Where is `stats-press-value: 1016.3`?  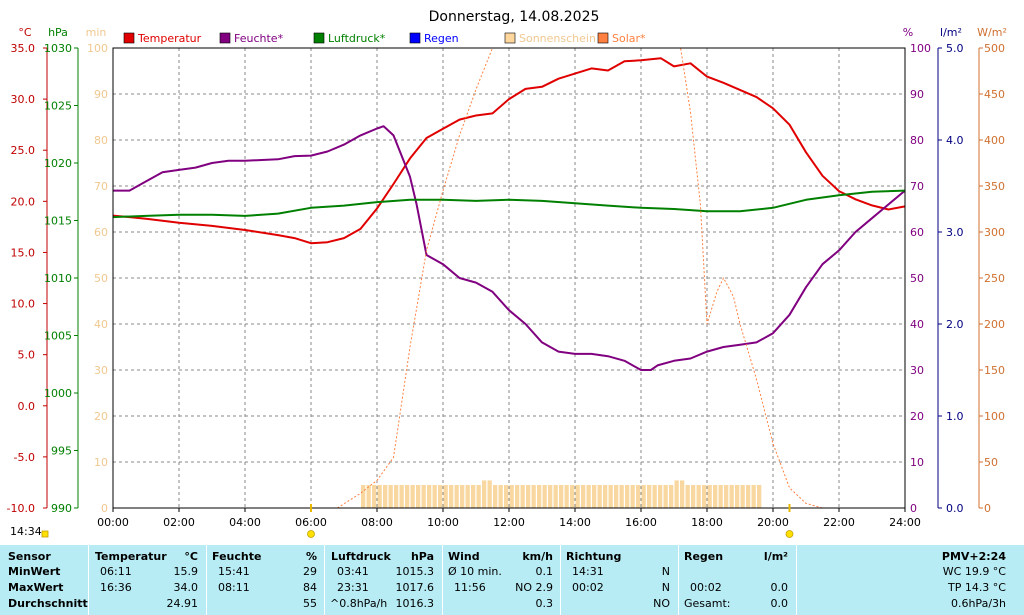 stats-press-value: 1016.3 is located at coordinates (415, 603).